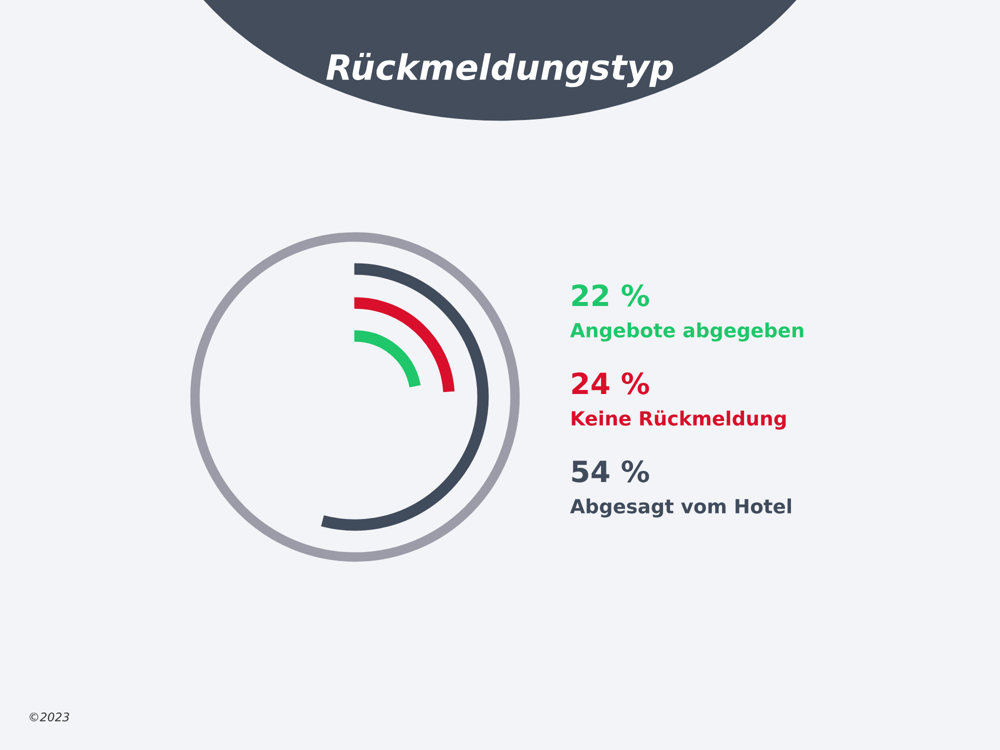  I want to click on category-label: Keine Rückmeldung, so click(679, 420).